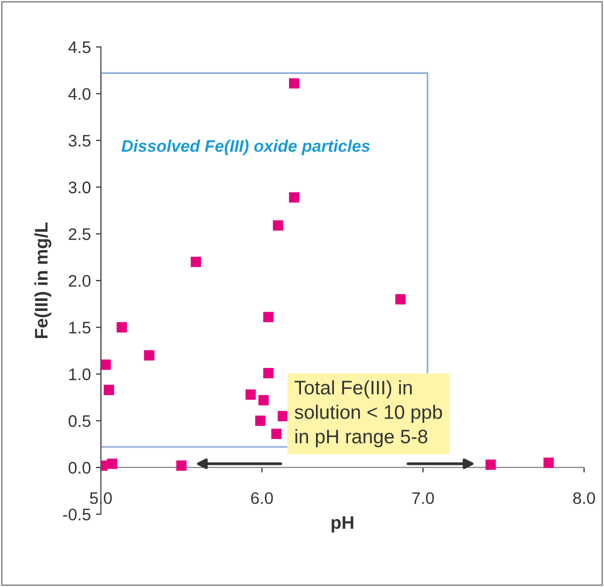 The width and height of the screenshot is (604, 587). Describe the element at coordinates (79, 234) in the screenshot. I see `y-tick-label: 2.5` at that location.